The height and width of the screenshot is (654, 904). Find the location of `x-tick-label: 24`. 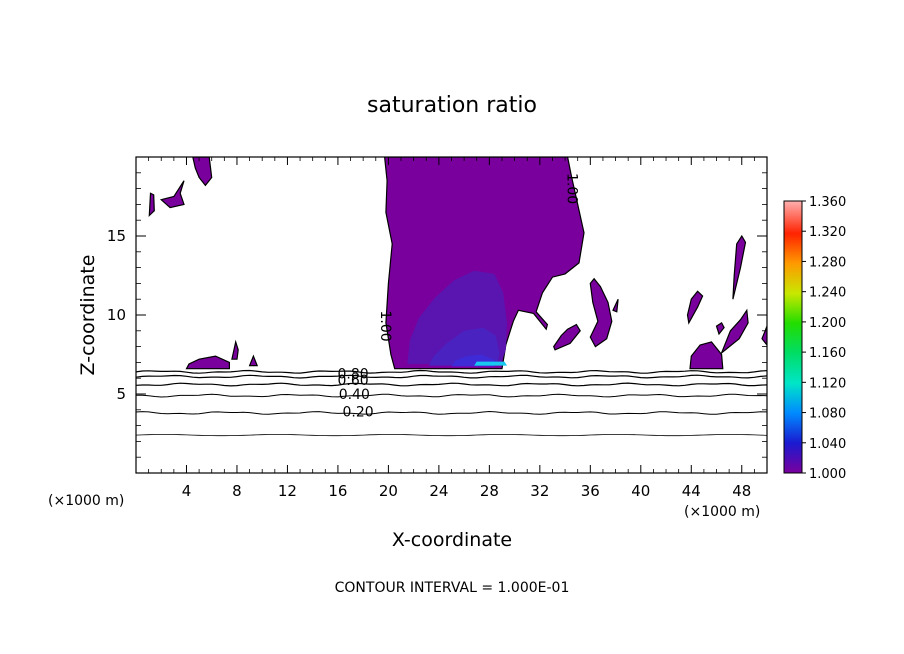

x-tick-label: 24 is located at coordinates (438, 491).